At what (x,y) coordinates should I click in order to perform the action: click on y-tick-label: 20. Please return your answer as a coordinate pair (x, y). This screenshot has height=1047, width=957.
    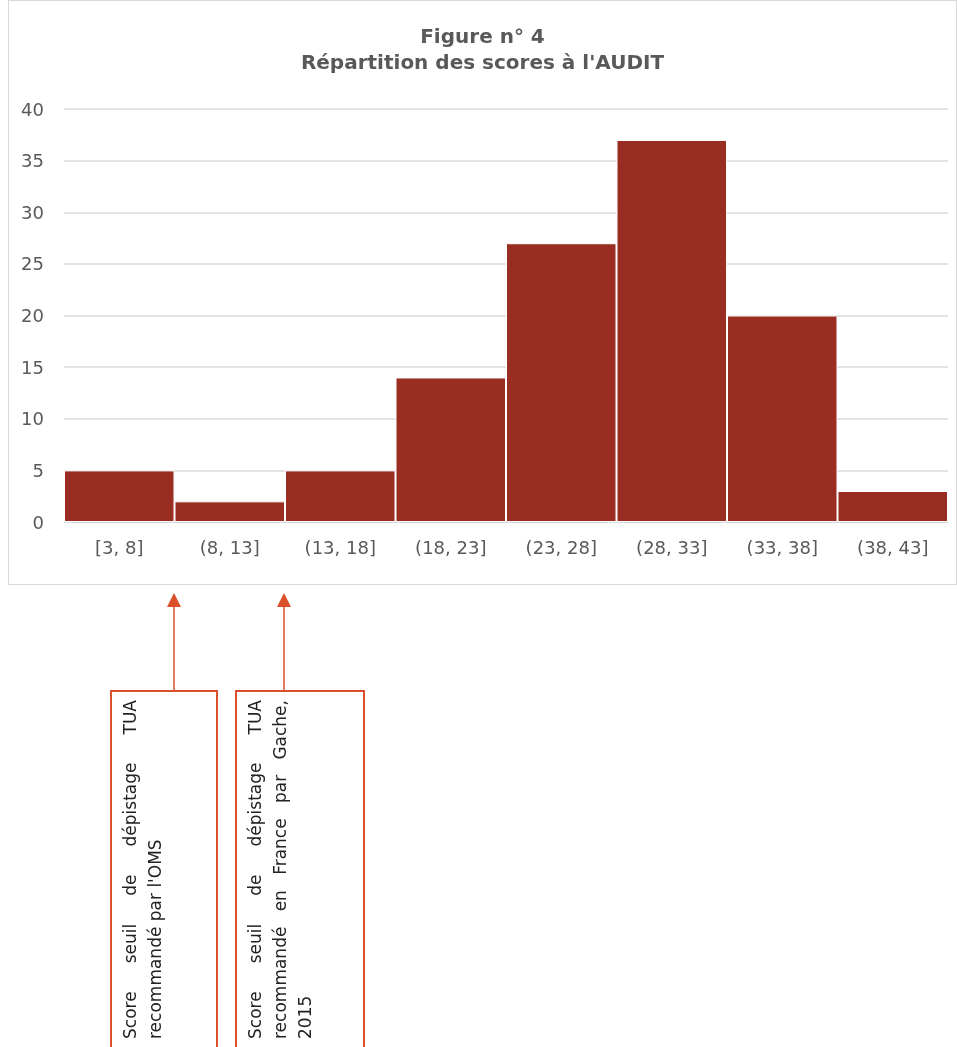
    Looking at the image, I should click on (32, 315).